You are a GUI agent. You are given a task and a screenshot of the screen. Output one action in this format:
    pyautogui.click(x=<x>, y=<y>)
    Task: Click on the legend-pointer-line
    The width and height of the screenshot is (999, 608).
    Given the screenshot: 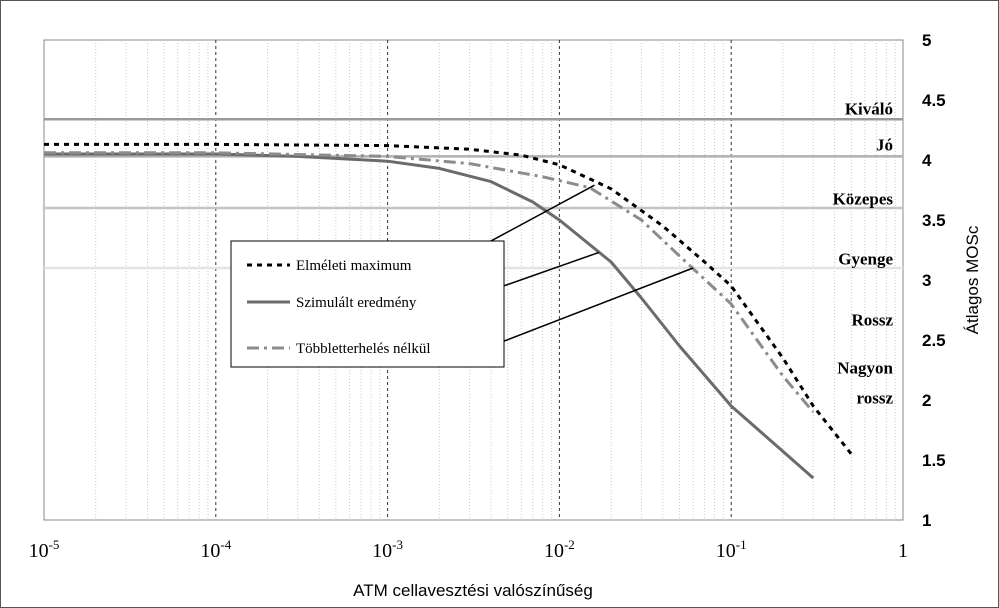 What is the action you would take?
    pyautogui.click(x=587, y=309)
    